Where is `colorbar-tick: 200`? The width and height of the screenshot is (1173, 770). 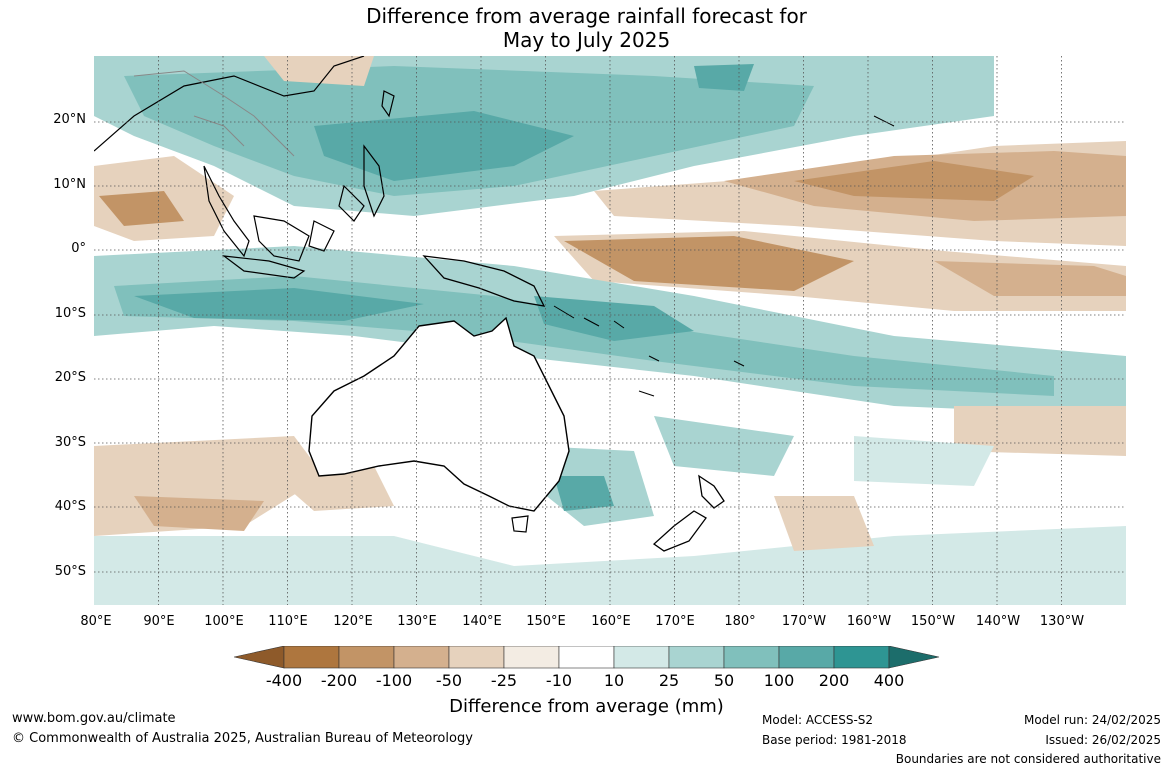
colorbar-tick: 200 is located at coordinates (834, 680).